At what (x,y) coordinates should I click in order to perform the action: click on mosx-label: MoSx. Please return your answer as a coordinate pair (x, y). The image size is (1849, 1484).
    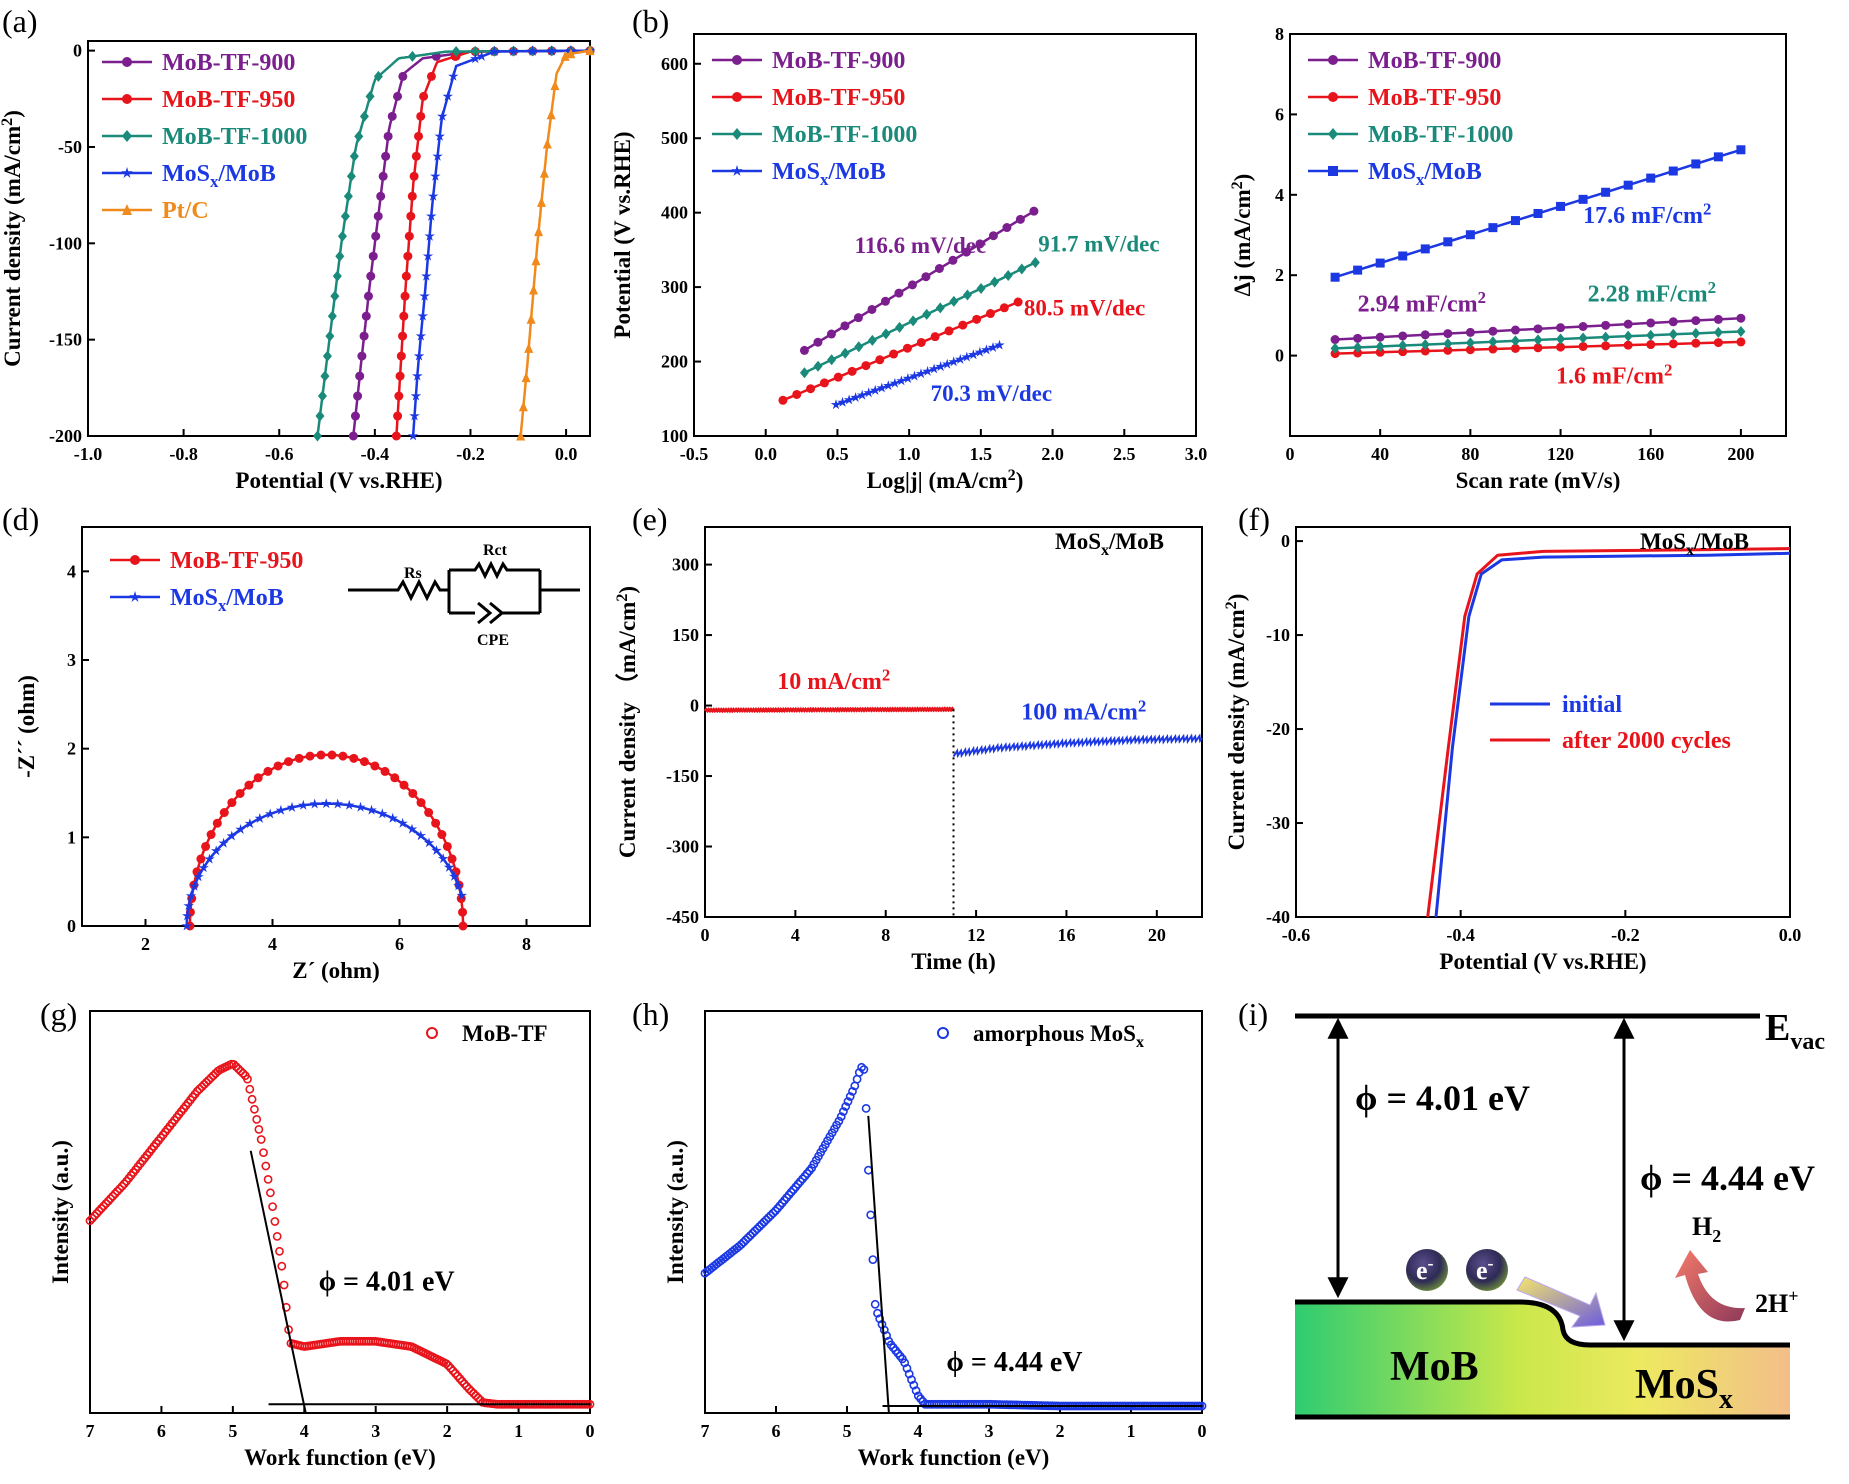
    Looking at the image, I should click on (1684, 1388).